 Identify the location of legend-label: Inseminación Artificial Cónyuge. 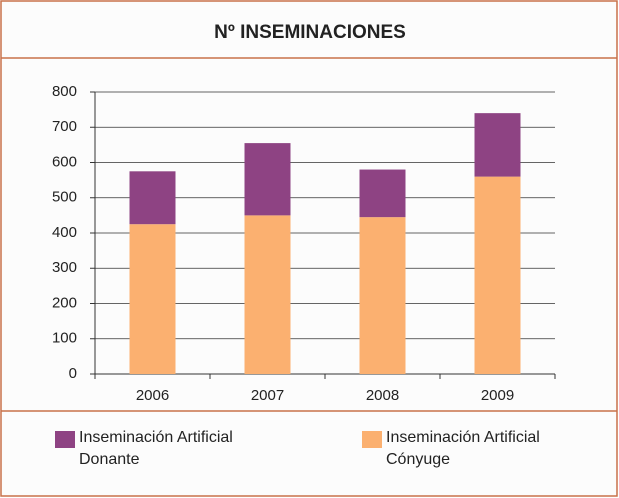
(463, 448).